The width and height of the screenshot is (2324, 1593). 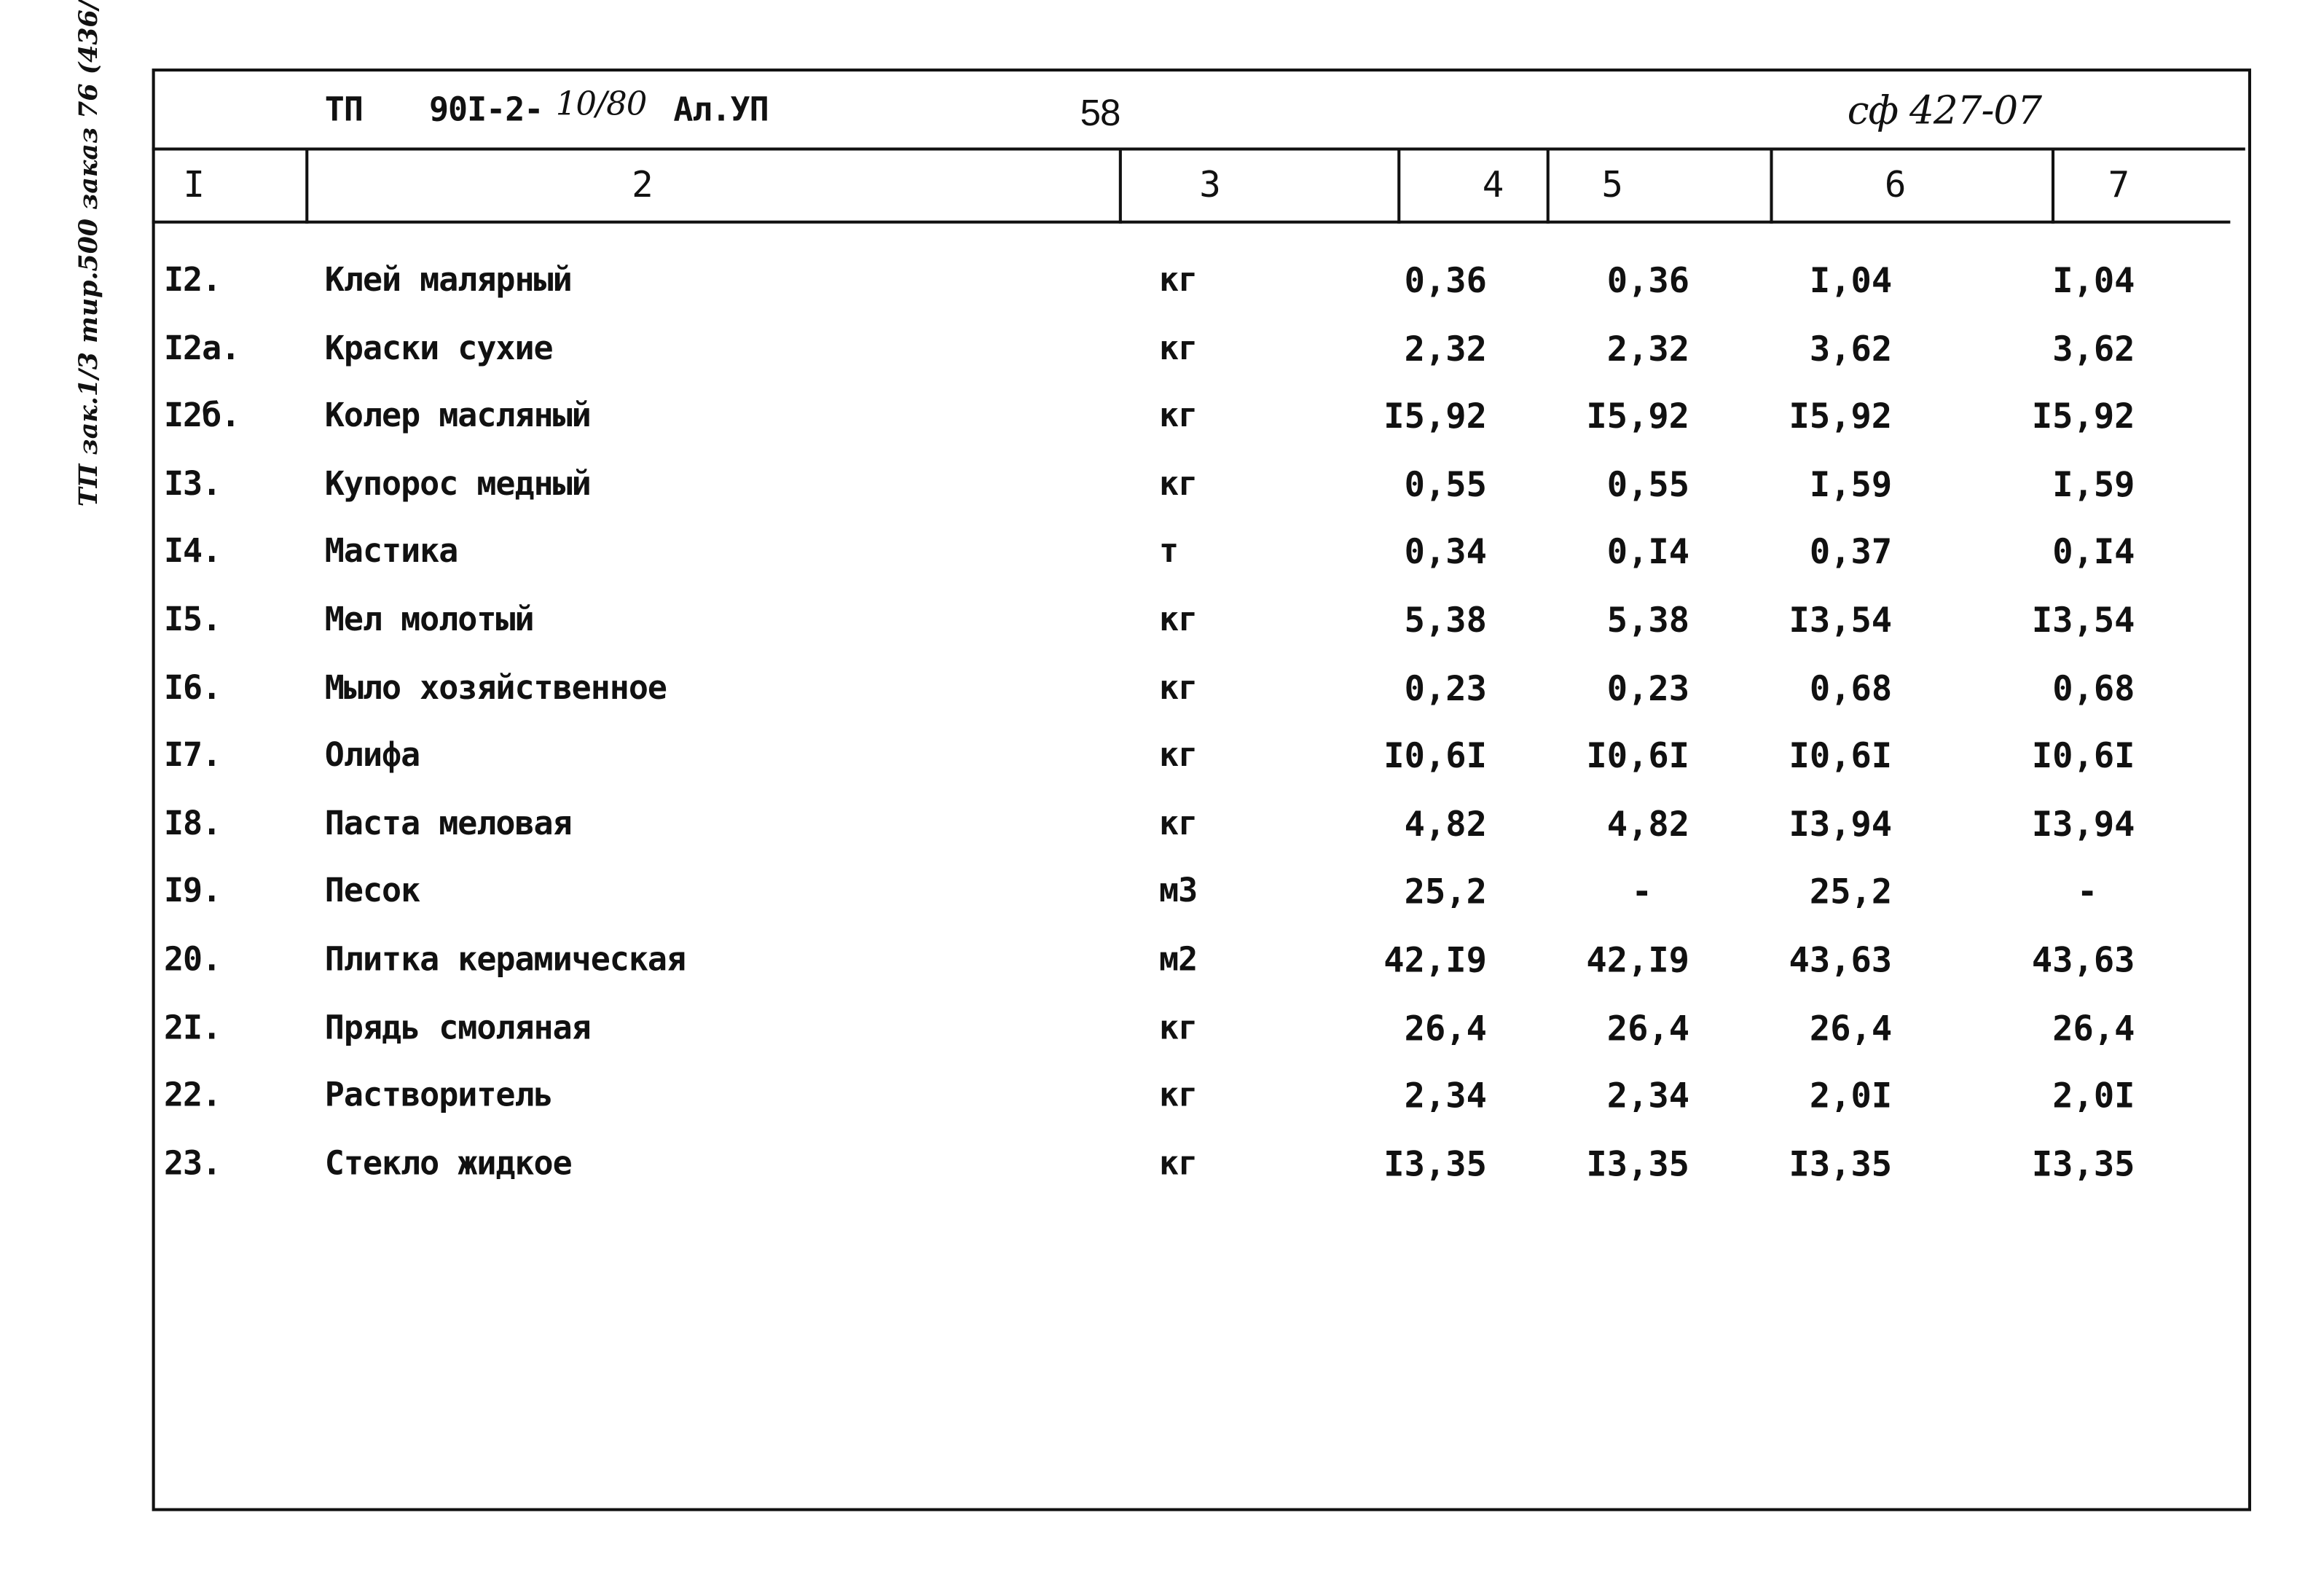 What do you see at coordinates (1445, 1029) in the screenshot?
I see `cell-c4: 26,4` at bounding box center [1445, 1029].